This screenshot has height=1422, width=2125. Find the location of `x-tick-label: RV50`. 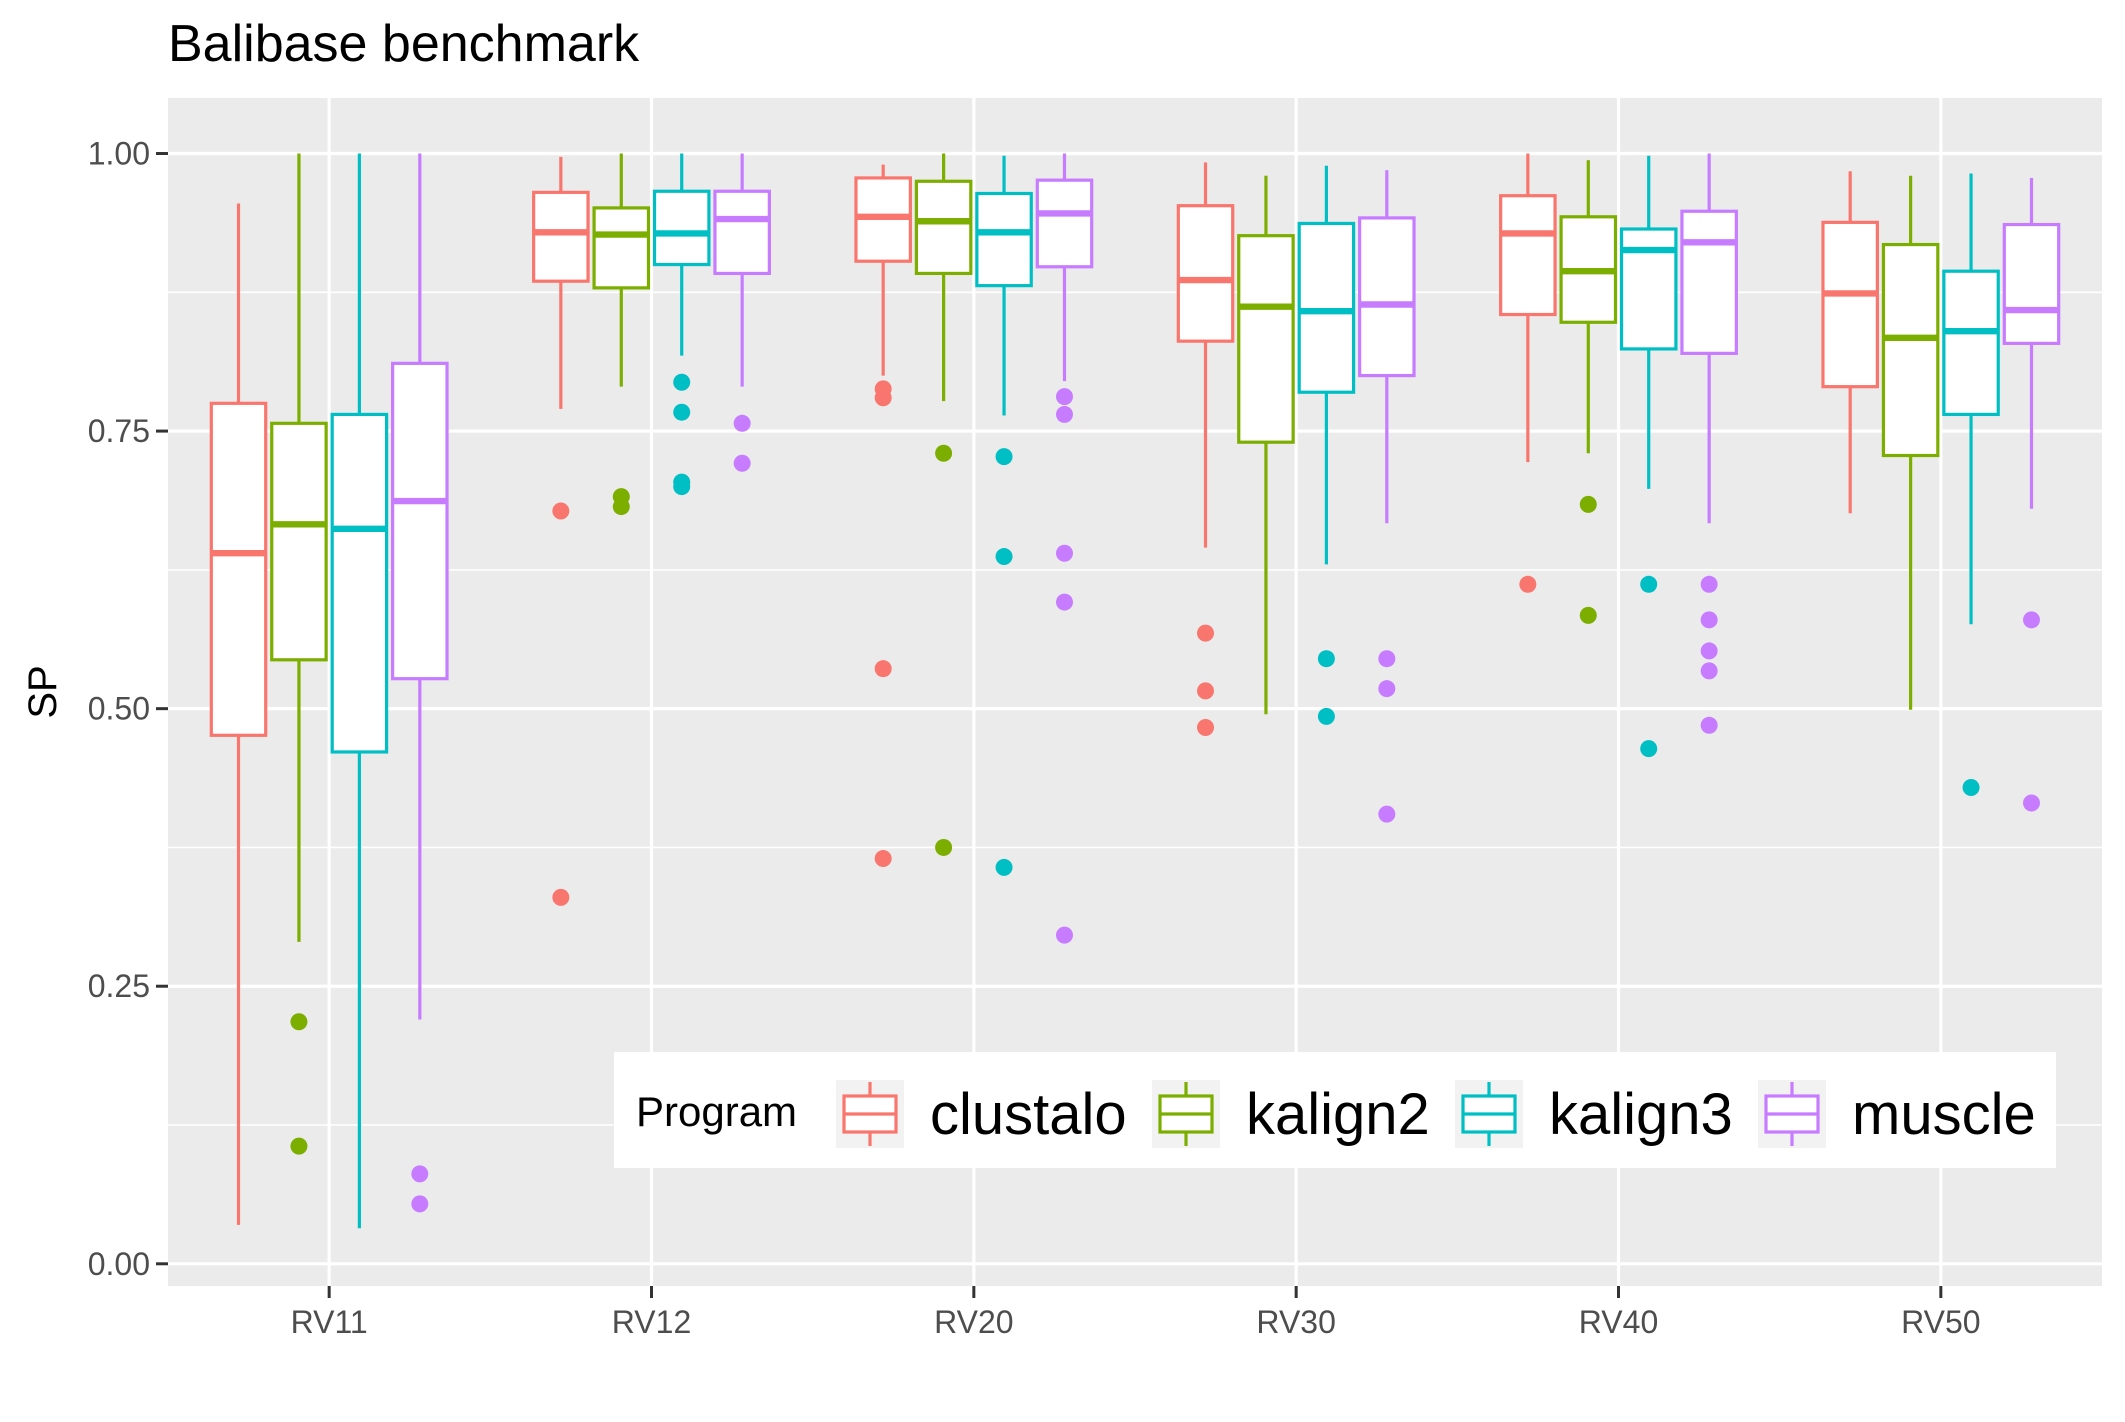

x-tick-label: RV50 is located at coordinates (1940, 1322).